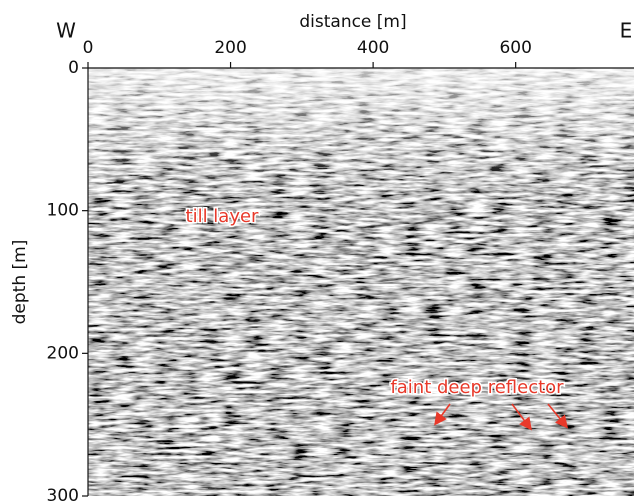 The width and height of the screenshot is (634, 503). What do you see at coordinates (230, 48) in the screenshot?
I see `x-tick-label: 200` at bounding box center [230, 48].